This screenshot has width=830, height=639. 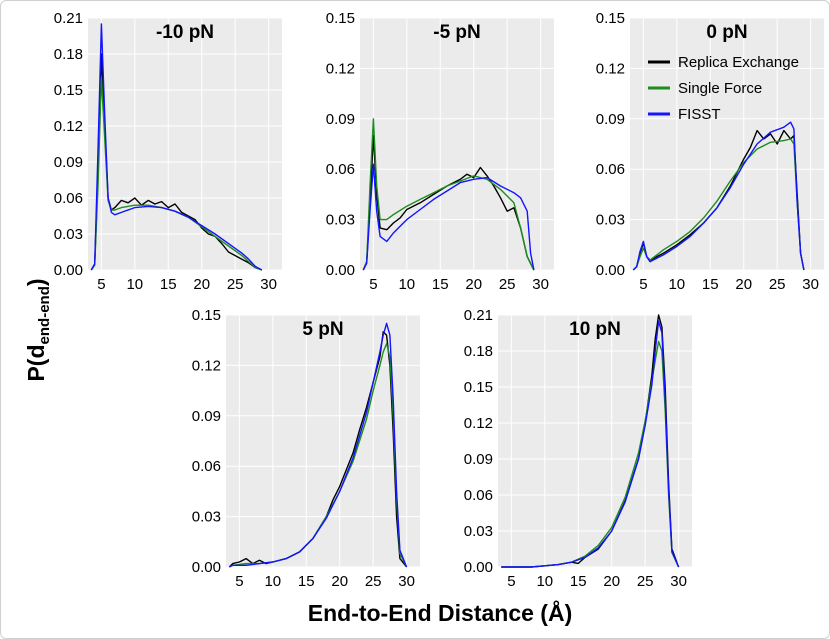 What do you see at coordinates (699, 114) in the screenshot?
I see `legend-label: FISST` at bounding box center [699, 114].